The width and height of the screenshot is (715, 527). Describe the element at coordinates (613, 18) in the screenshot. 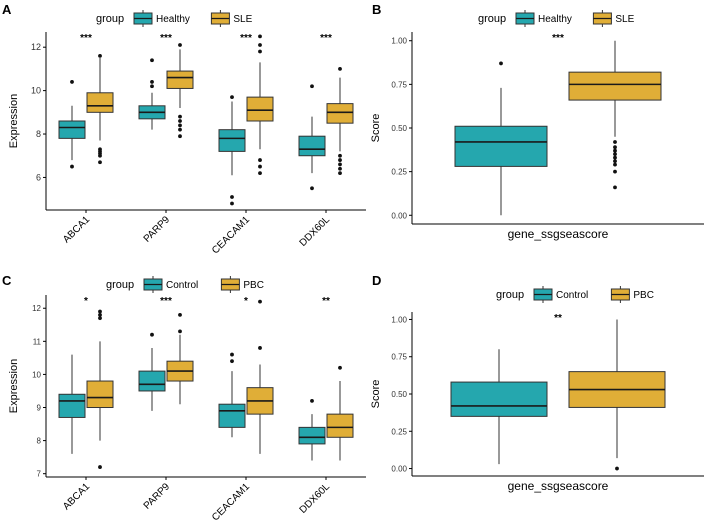

I see `legend-key-sle: SLE` at that location.